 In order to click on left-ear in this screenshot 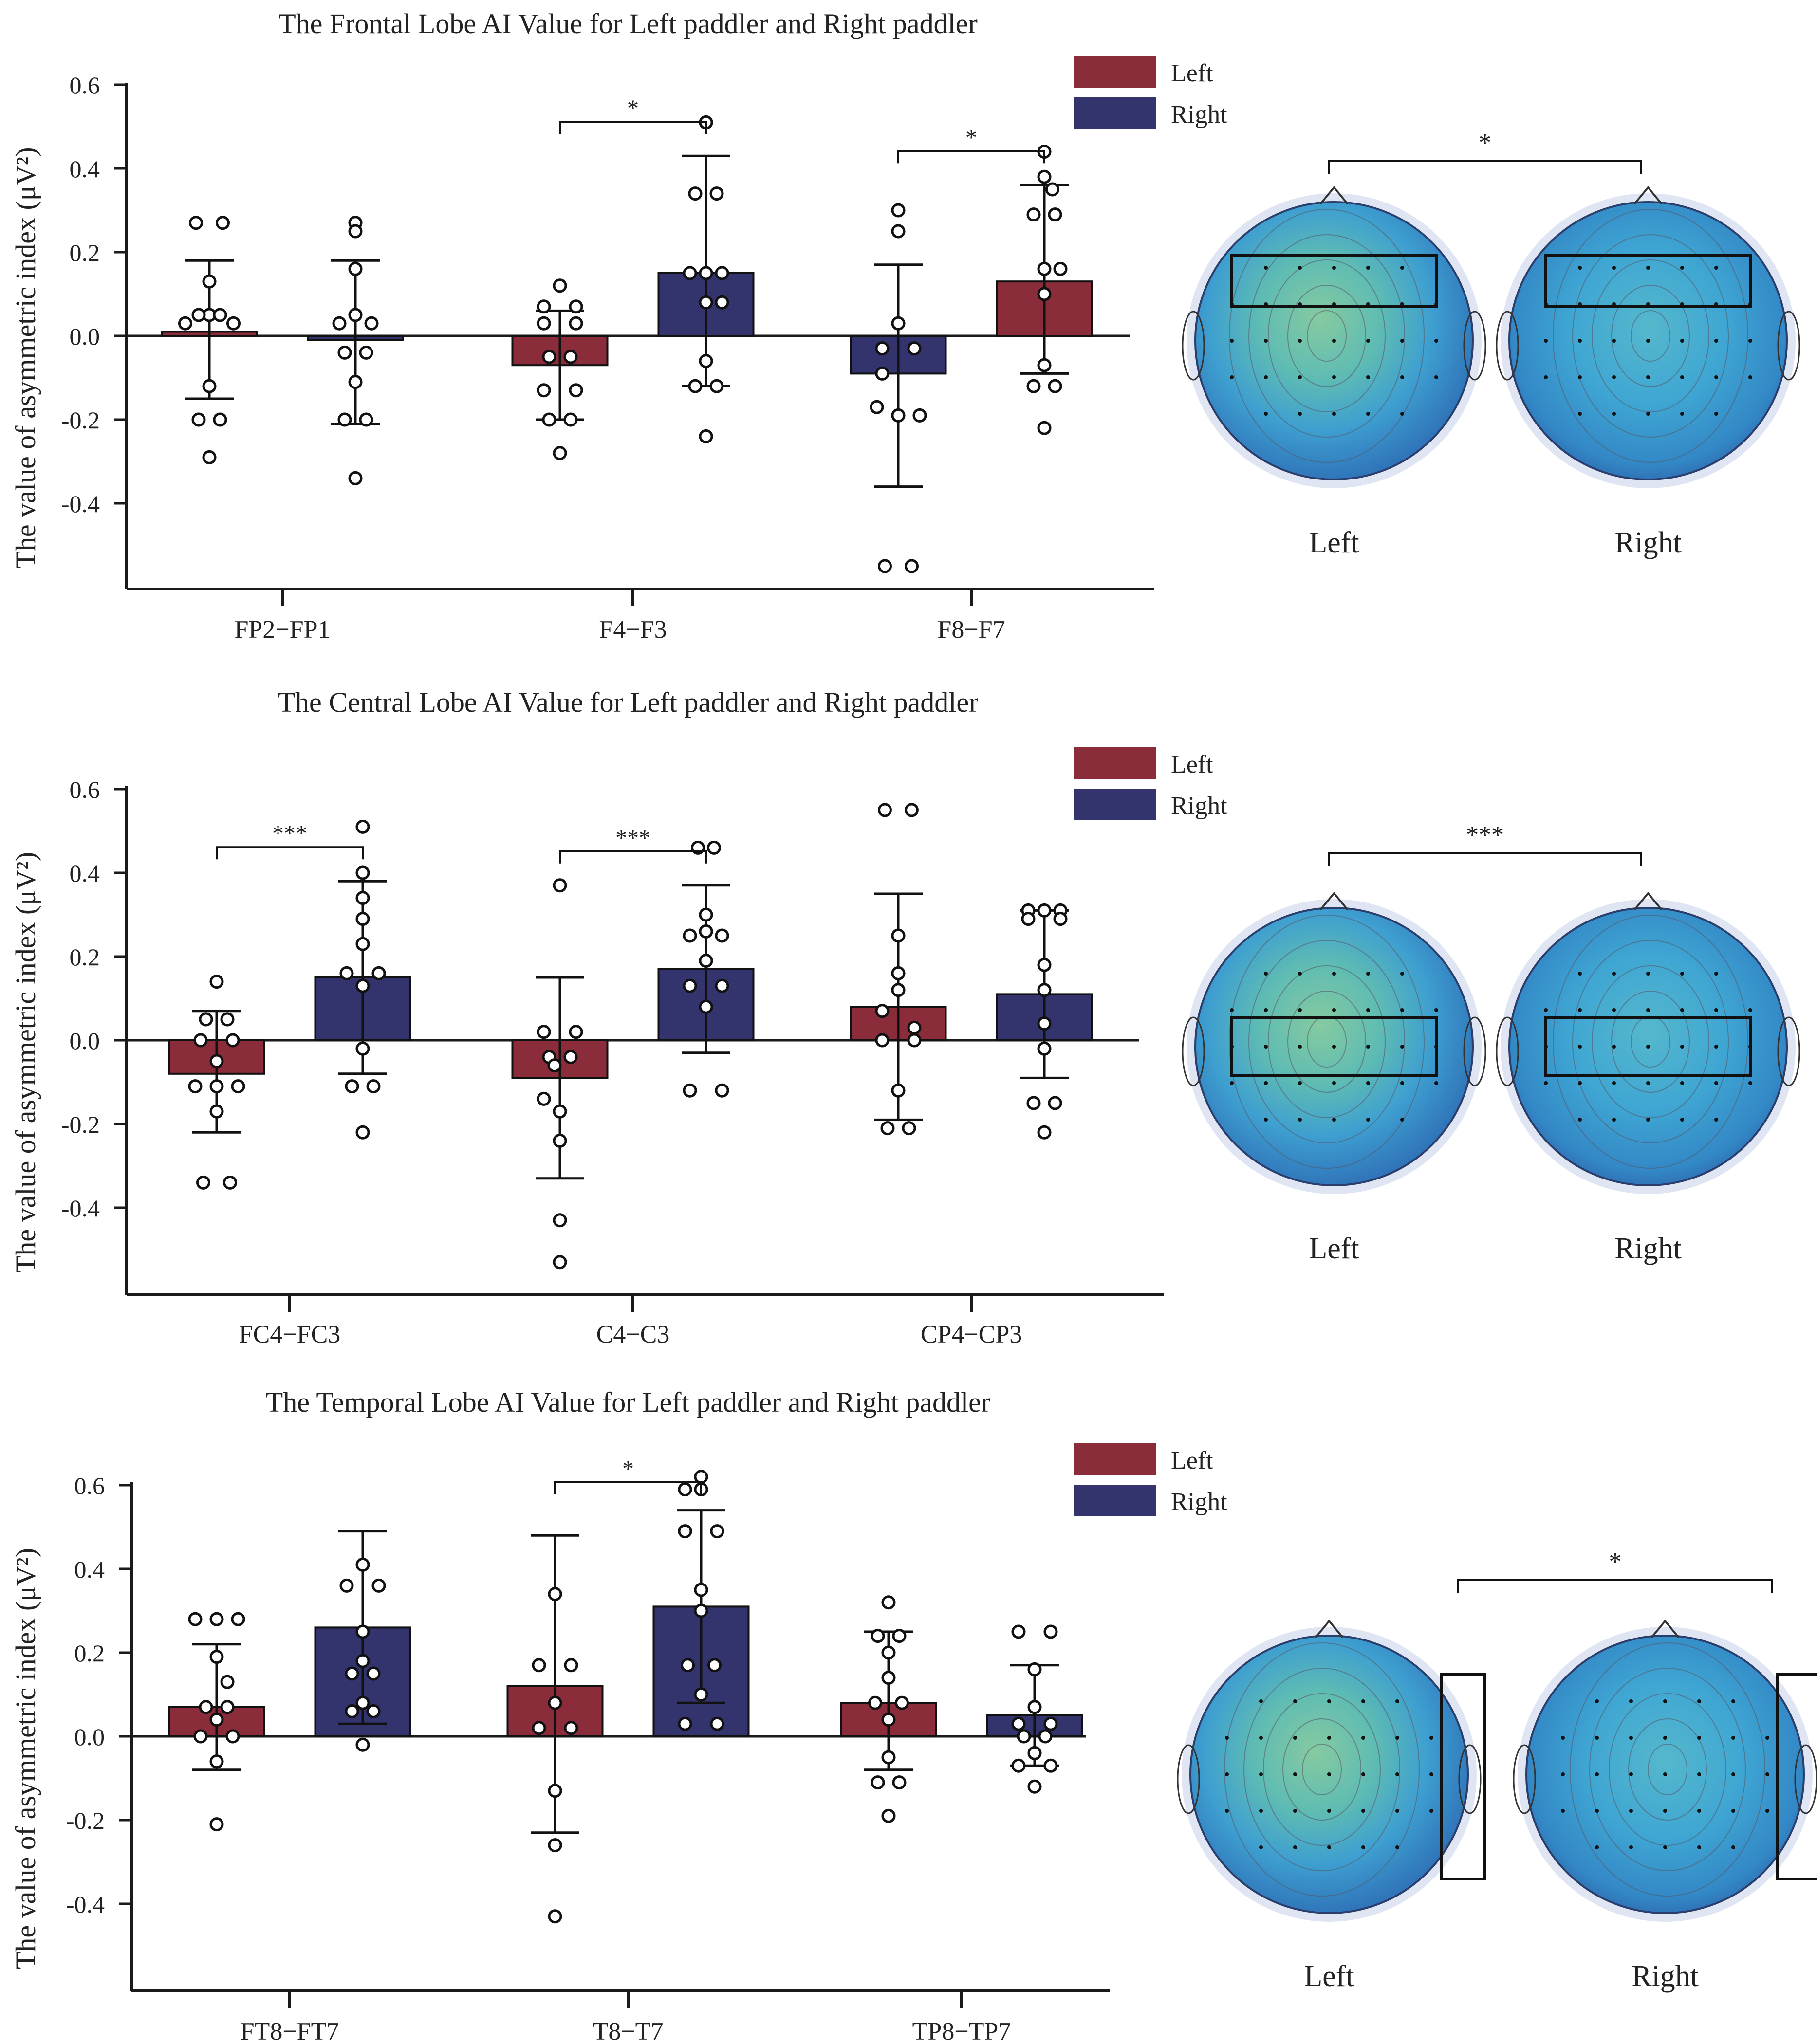, I will do `click(1188, 1779)`.